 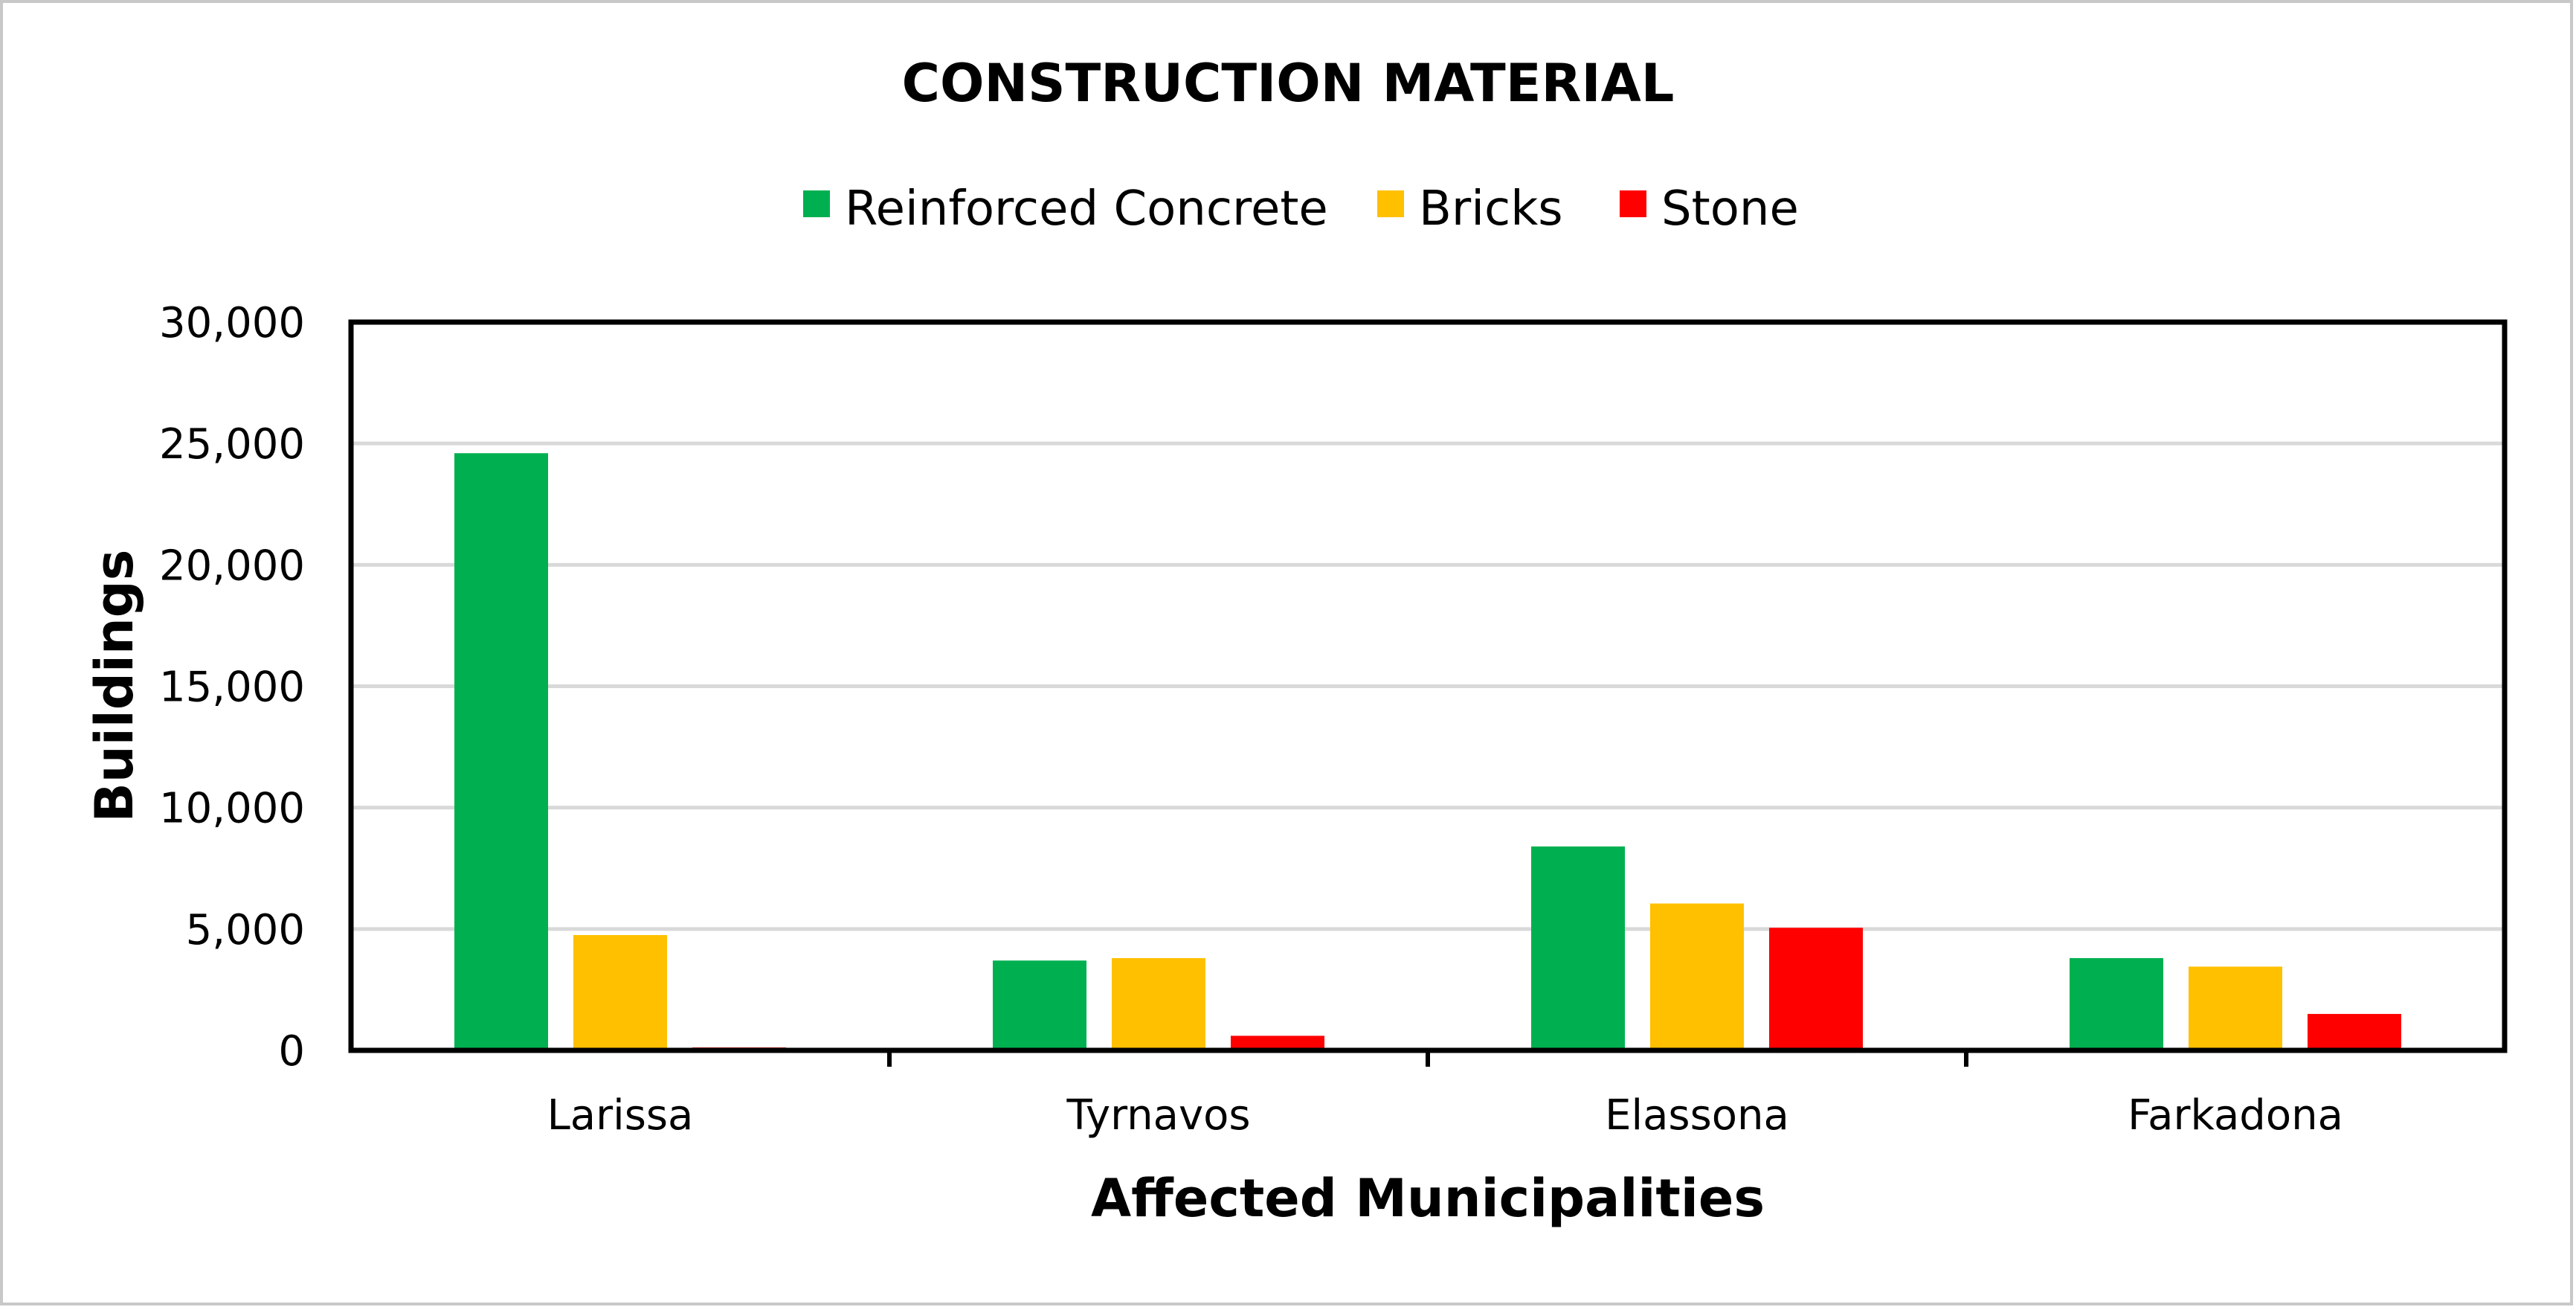 What do you see at coordinates (1633, 203) in the screenshot?
I see `legend-swatch-stone` at bounding box center [1633, 203].